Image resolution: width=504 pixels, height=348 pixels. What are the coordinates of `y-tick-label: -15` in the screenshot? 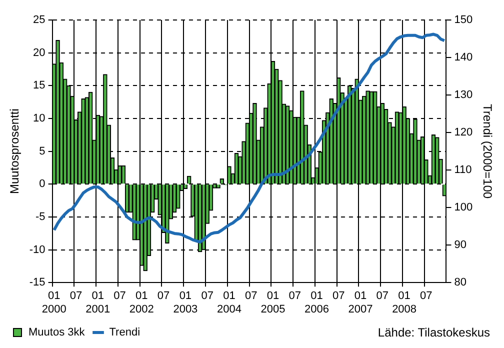 It's located at (37, 282).